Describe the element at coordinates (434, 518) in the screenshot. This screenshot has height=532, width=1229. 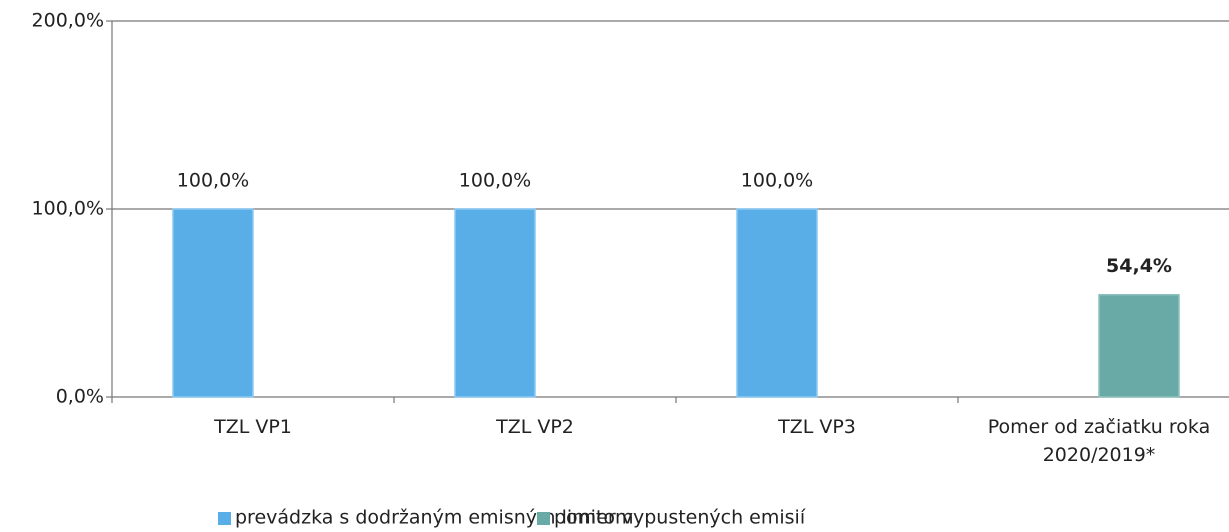
I see `legend-label: prevádzka s dodržaným emisným limitom` at that location.